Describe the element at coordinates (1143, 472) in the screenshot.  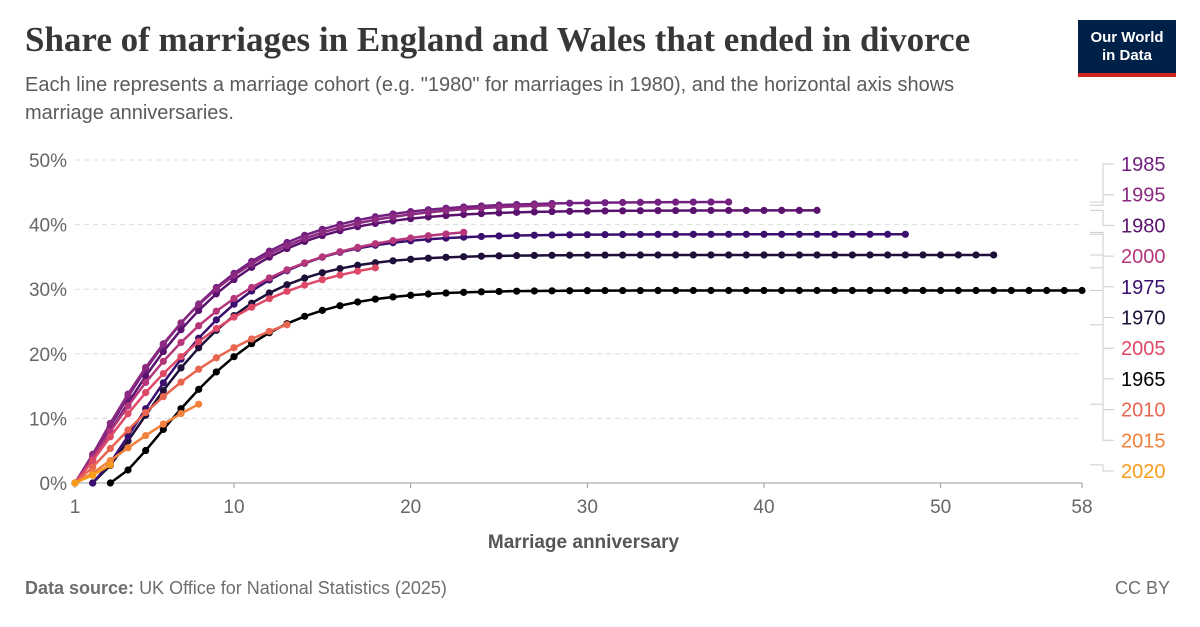
I see `legend-label: 2020` at that location.